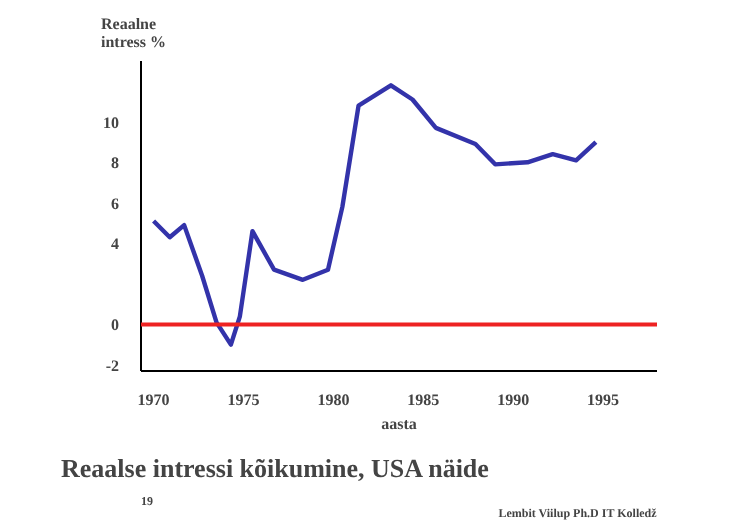 The width and height of the screenshot is (736, 520). I want to click on text: Reaalse intressi kõikumine, USA näide, so click(275, 468).